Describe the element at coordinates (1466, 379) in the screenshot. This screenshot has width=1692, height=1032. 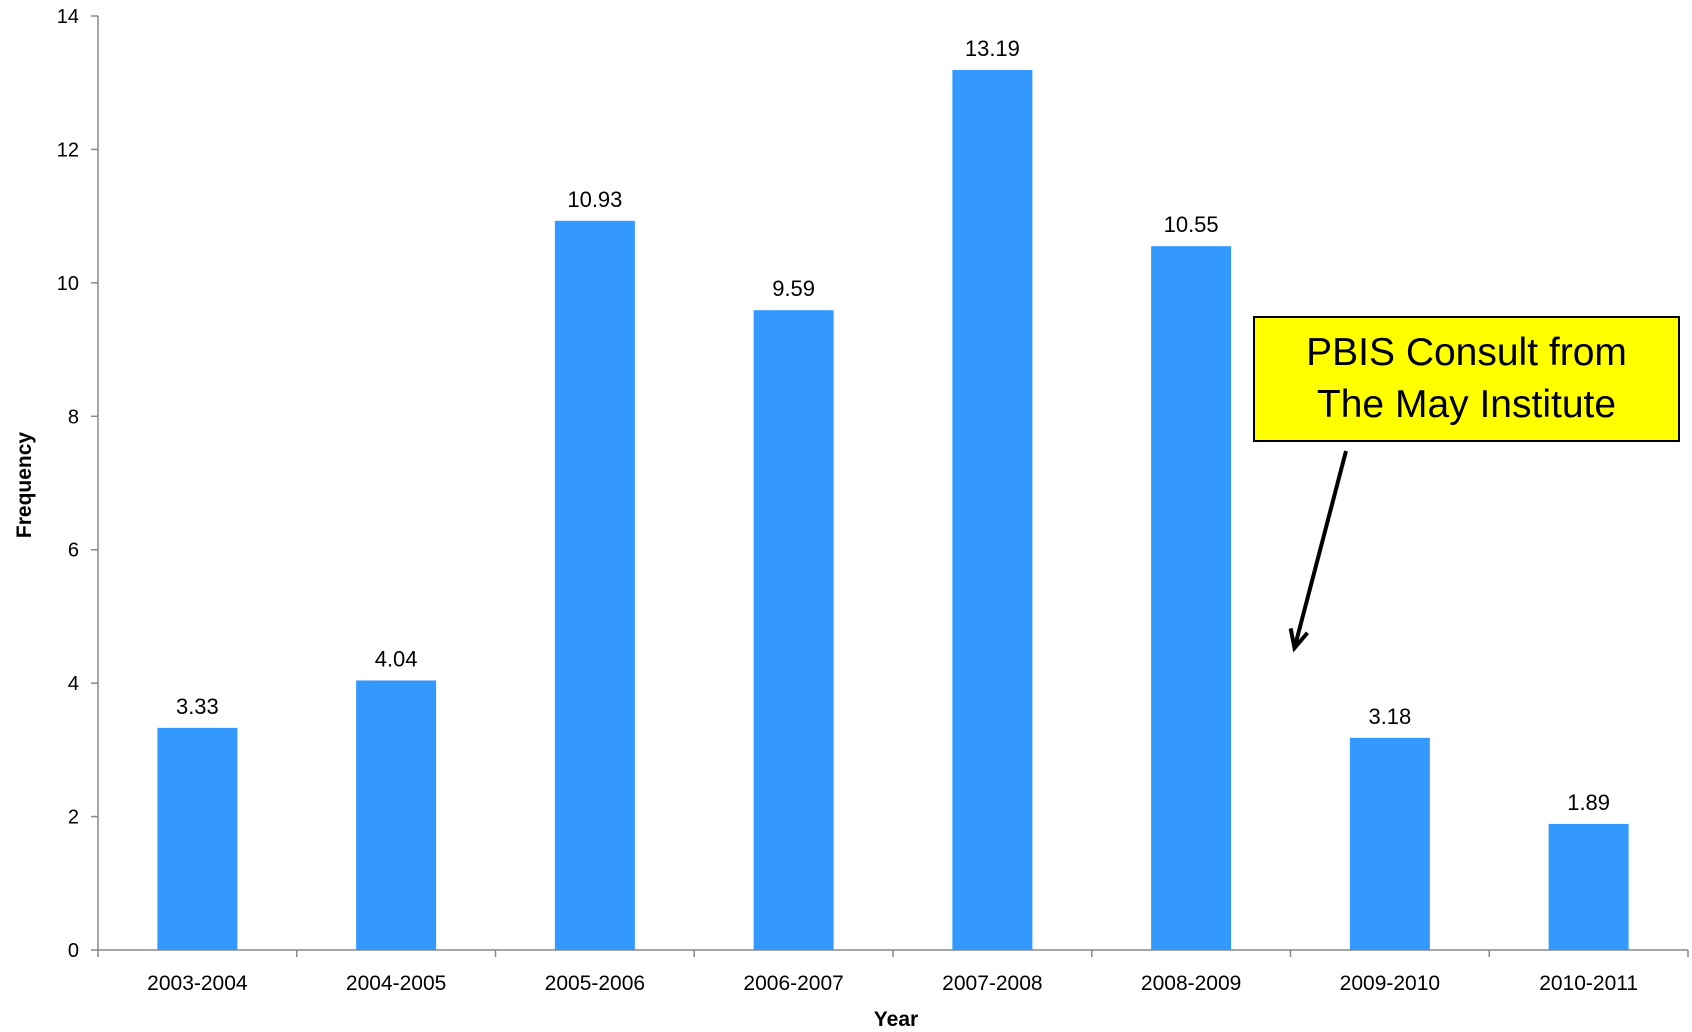
I see `annotation-callout: PBIS Consult from The May Institute` at that location.